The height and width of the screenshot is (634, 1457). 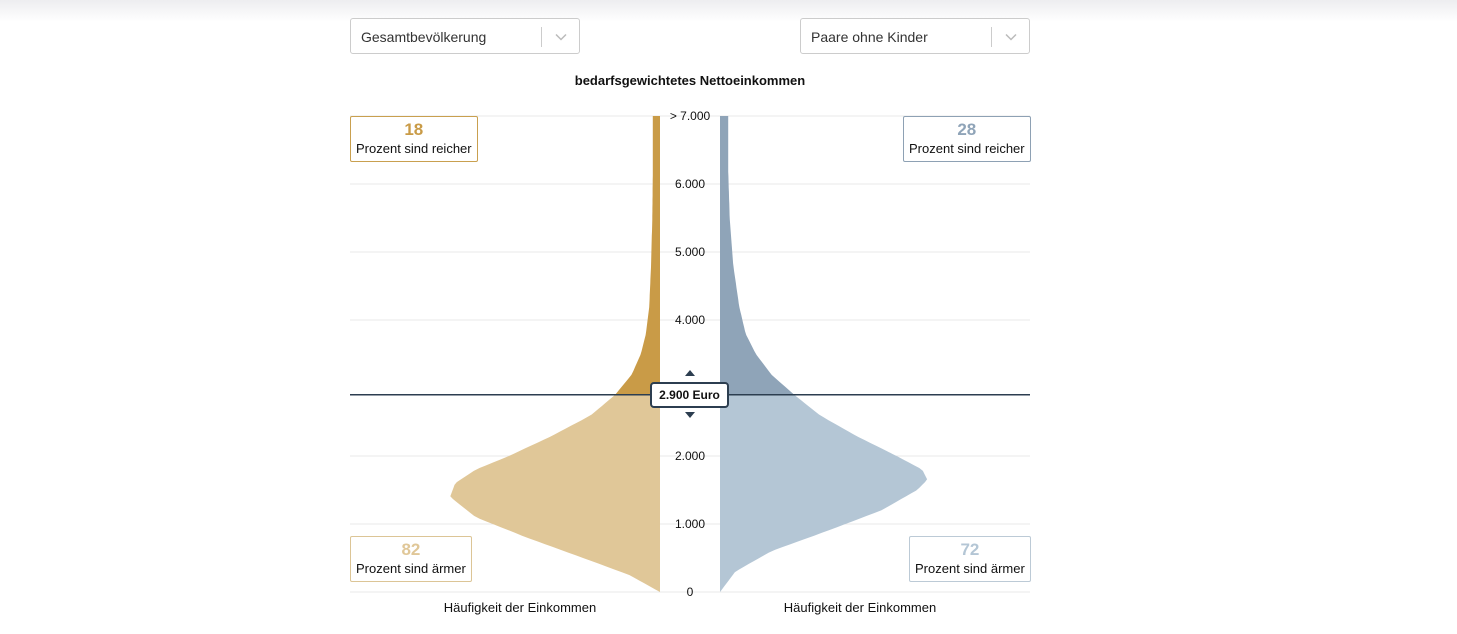 I want to click on left-percent-poorer-value: 82, so click(x=411, y=549).